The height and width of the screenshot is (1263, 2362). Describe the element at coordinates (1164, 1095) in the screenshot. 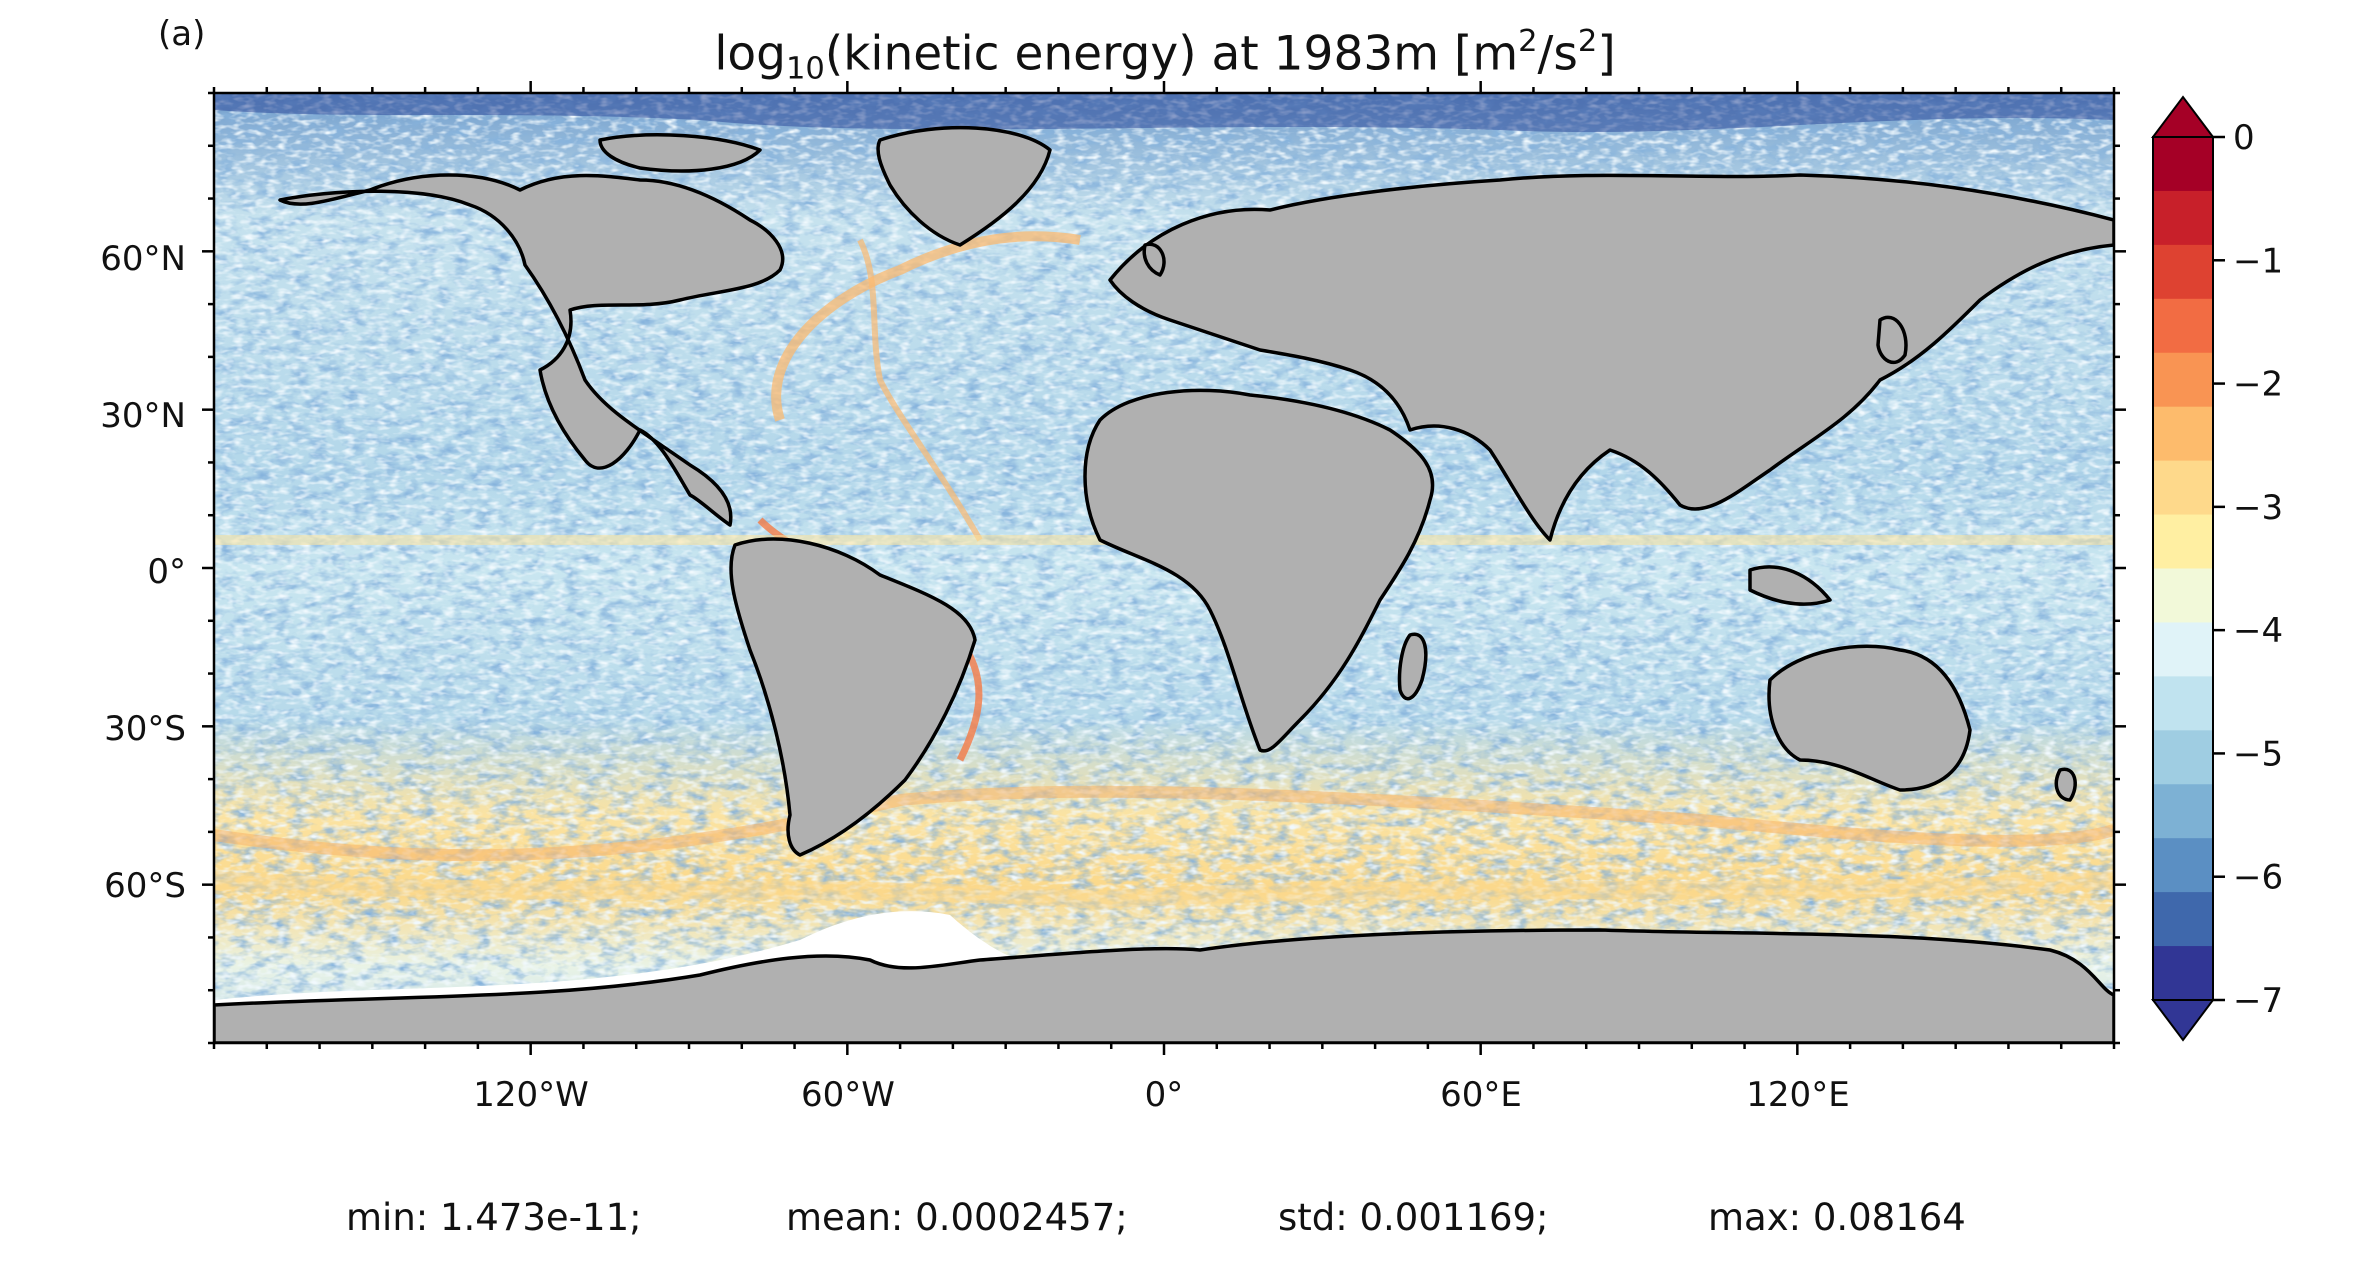

I see `lon-label-0: 0°` at that location.